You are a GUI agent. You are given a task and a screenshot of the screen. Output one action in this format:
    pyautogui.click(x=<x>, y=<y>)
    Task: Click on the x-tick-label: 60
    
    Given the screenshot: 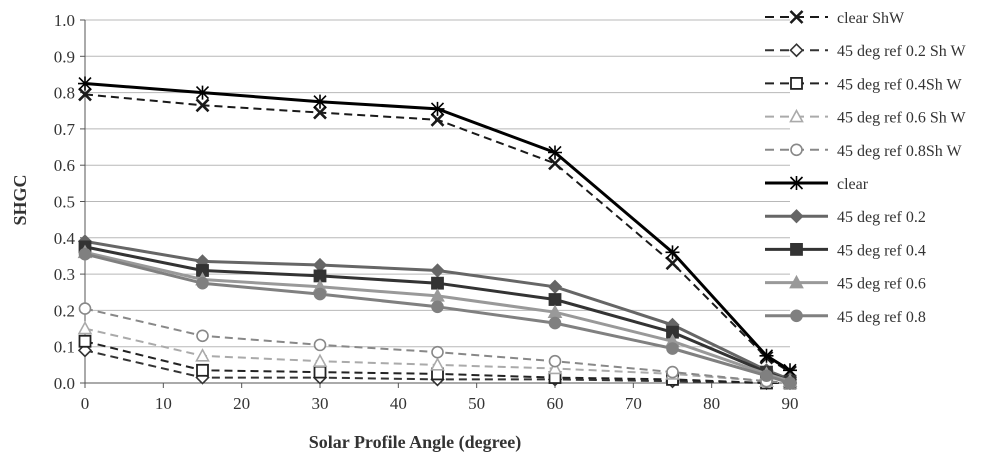 What is the action you would take?
    pyautogui.click(x=555, y=403)
    